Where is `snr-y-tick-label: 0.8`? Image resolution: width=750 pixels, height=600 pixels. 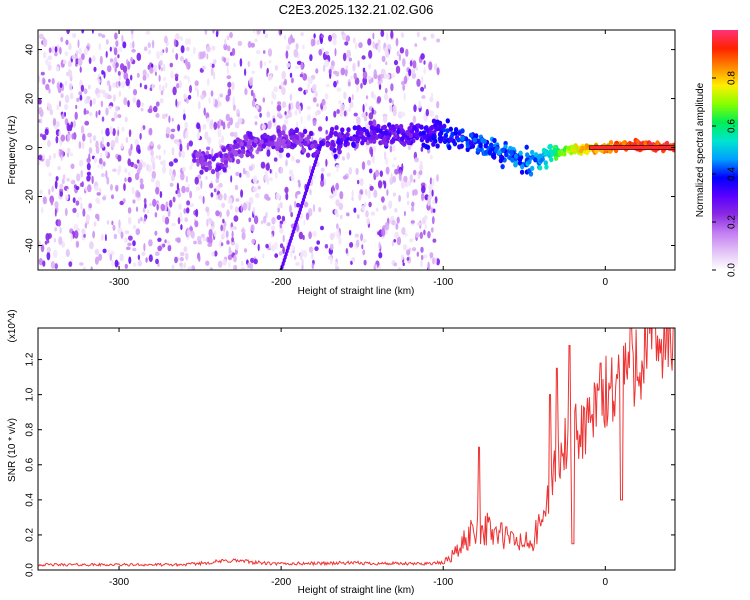
snr-y-tick-label: 0.8 is located at coordinates (30, 429).